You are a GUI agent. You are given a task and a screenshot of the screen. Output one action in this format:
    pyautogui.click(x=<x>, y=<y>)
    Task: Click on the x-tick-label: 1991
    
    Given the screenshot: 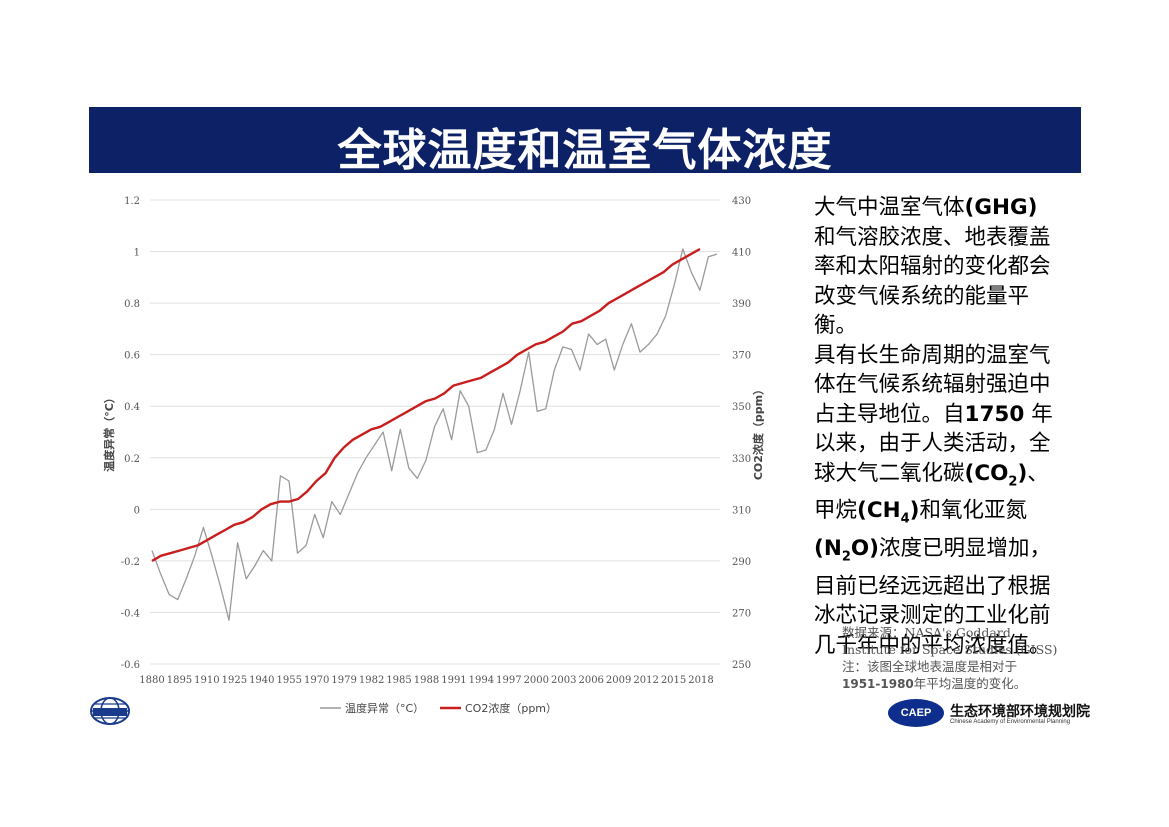 What is the action you would take?
    pyautogui.click(x=453, y=680)
    